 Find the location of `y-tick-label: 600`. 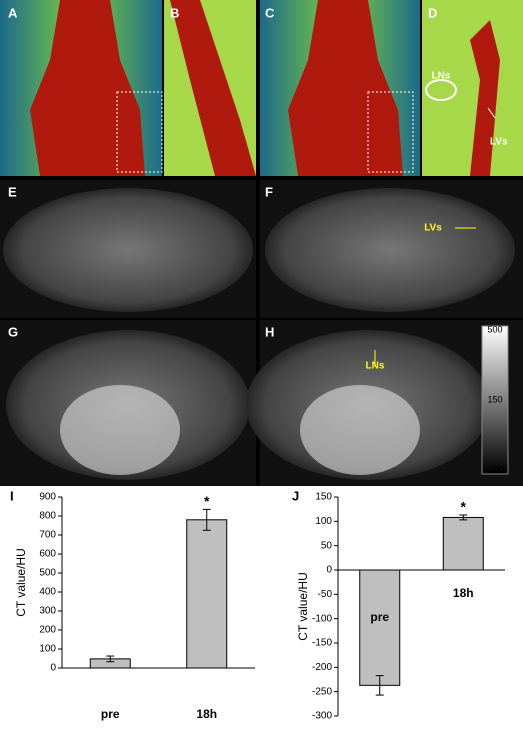

y-tick-label: 600 is located at coordinates (47, 554).